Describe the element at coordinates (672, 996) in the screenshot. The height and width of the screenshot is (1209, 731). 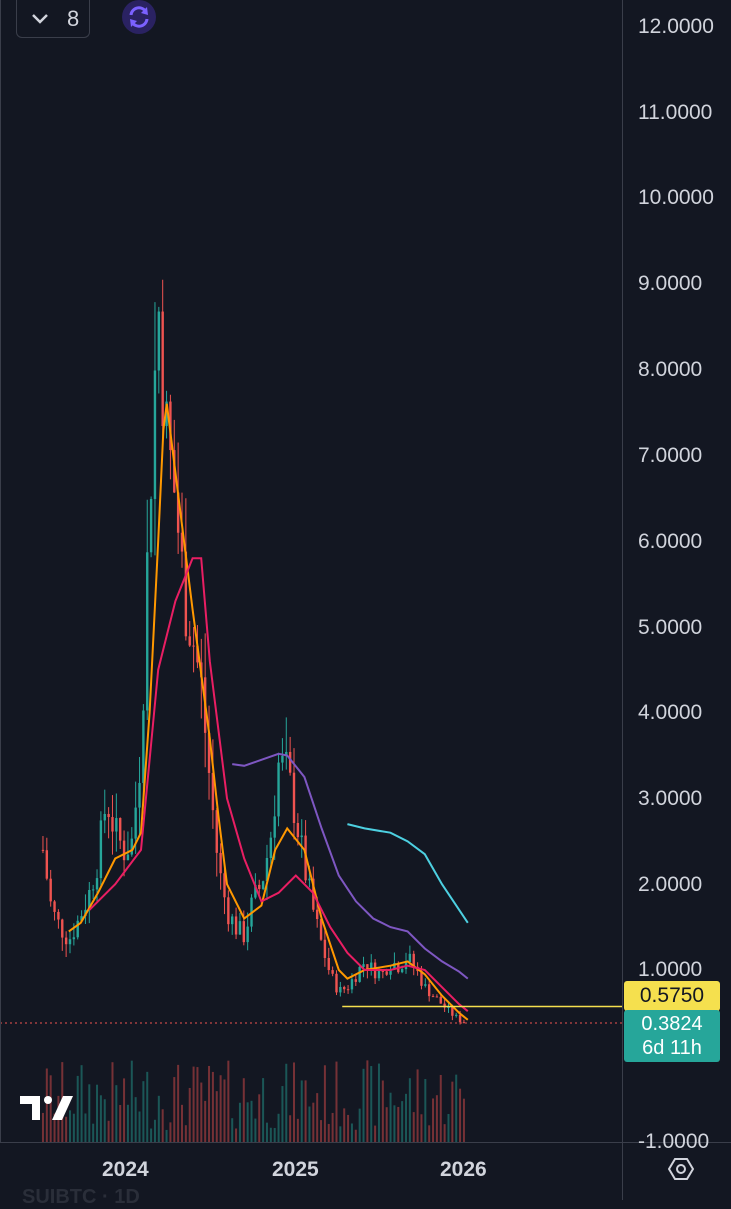
I see `level-price-tag: 0.5750` at that location.